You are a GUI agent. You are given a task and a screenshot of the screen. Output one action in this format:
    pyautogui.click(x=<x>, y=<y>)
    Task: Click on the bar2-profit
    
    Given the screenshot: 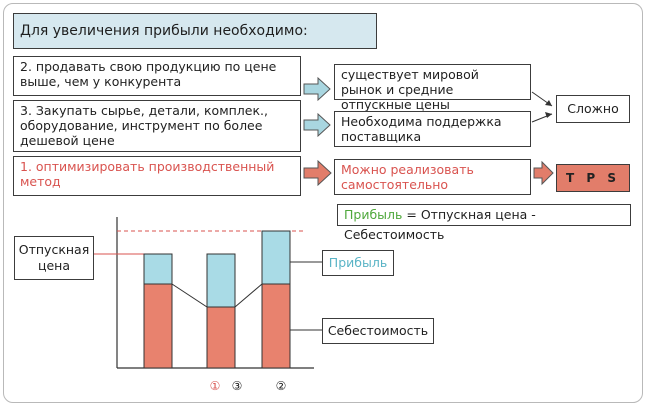 What is the action you would take?
    pyautogui.click(x=276, y=257)
    